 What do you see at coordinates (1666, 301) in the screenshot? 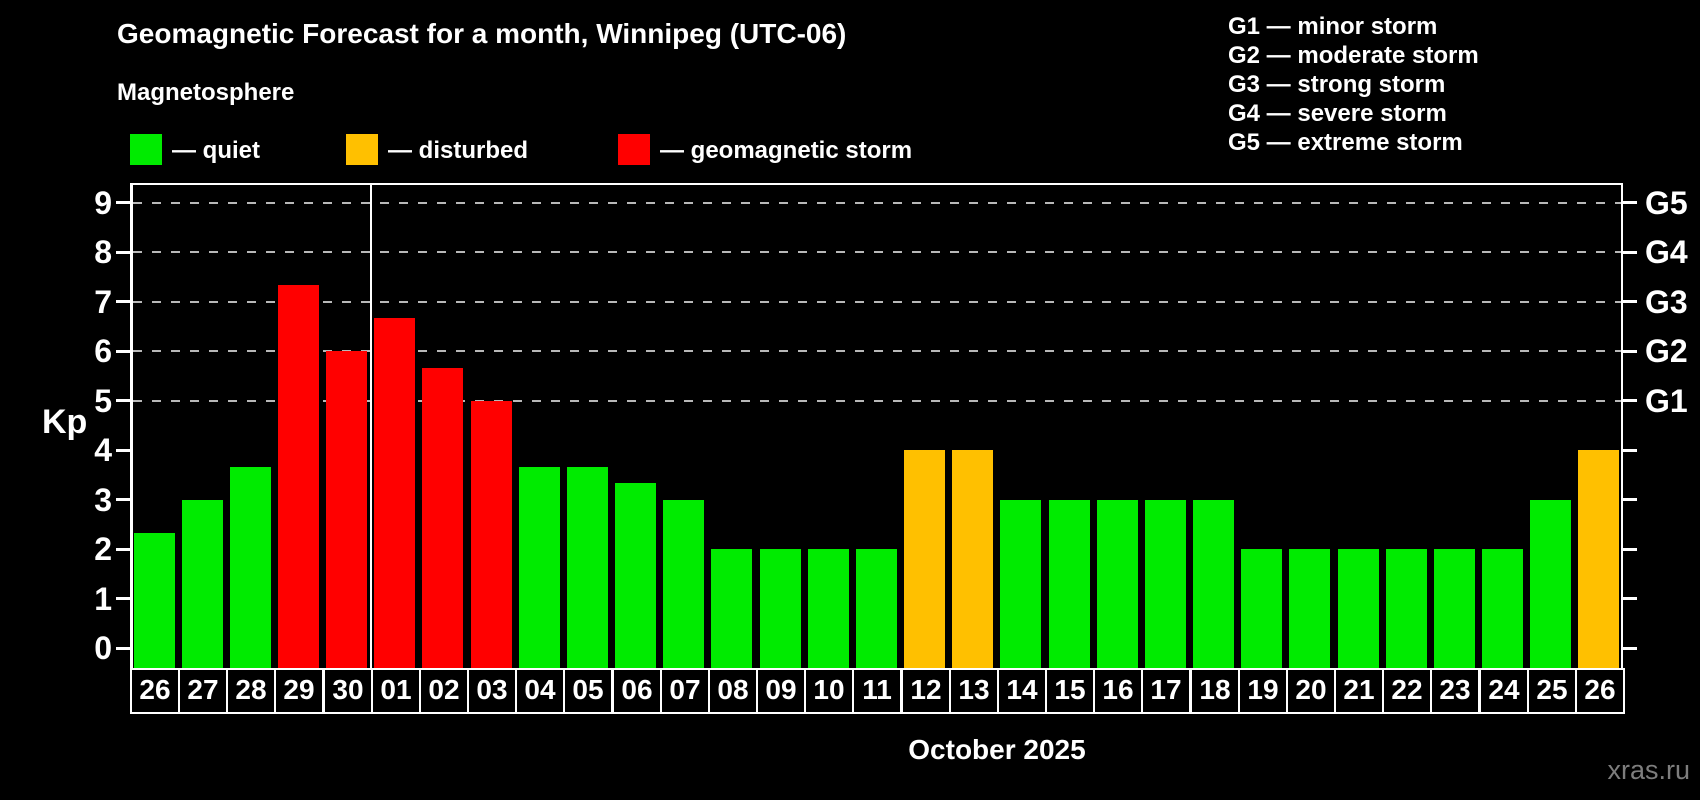
I see `g-axis-label-g3: G3` at bounding box center [1666, 301].